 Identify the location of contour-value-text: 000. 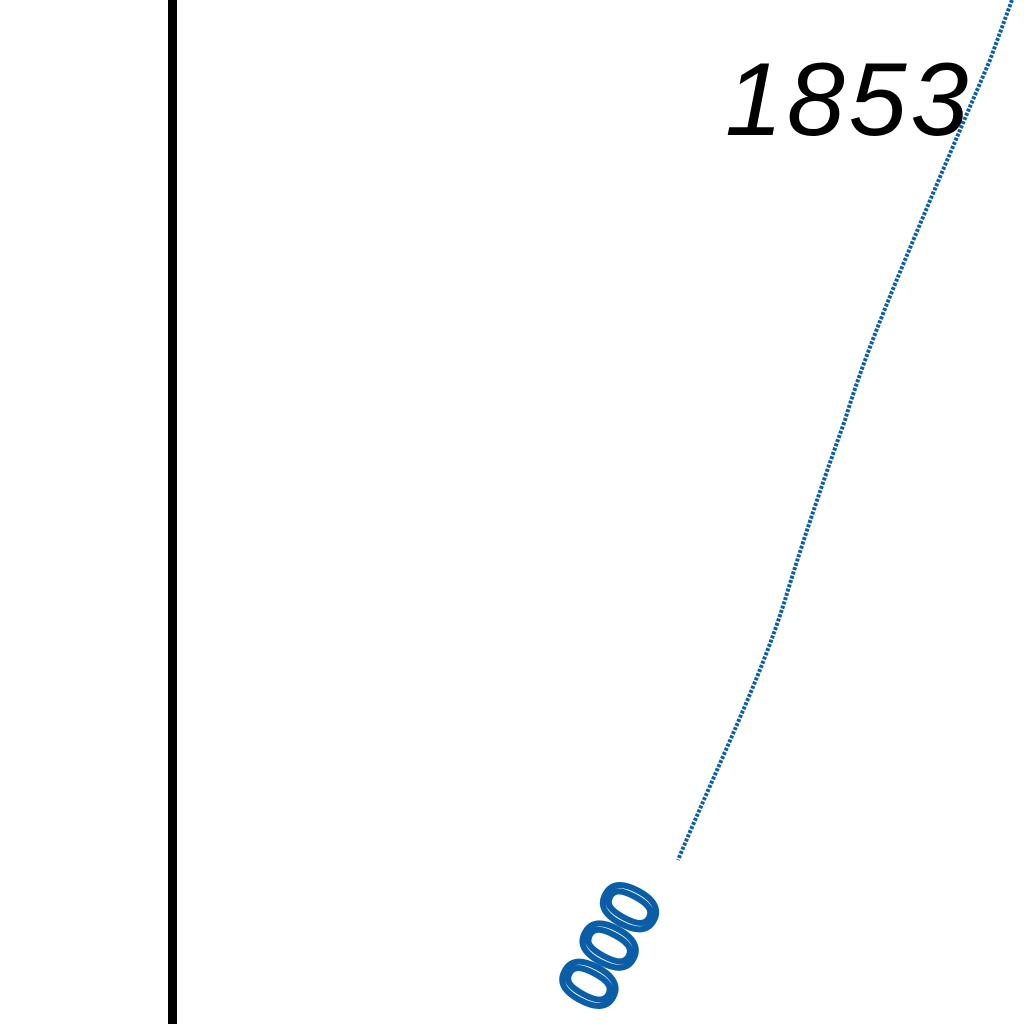
(609, 945).